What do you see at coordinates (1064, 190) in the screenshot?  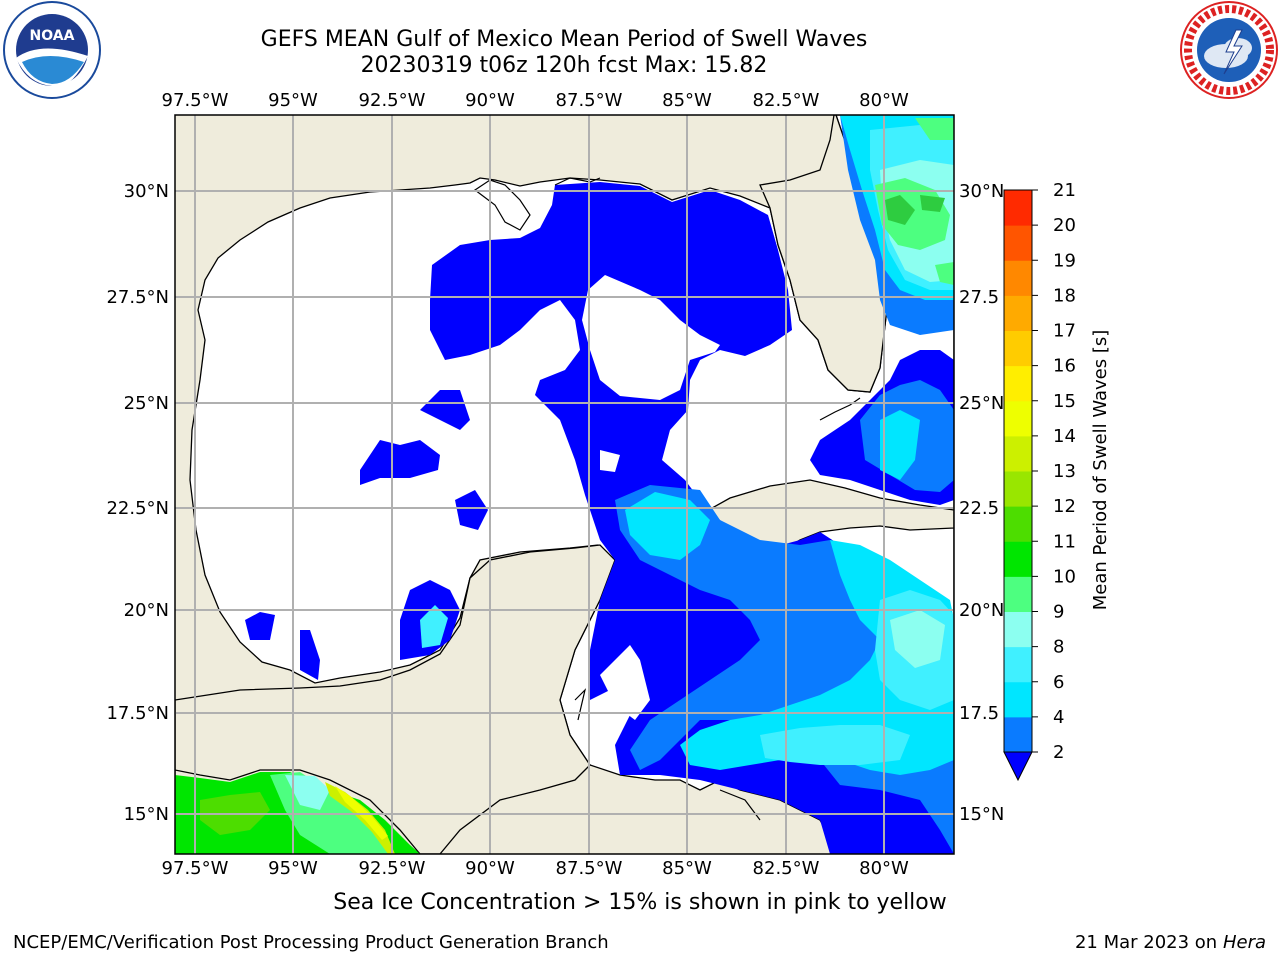 I see `colorbar-tick-label: 21` at bounding box center [1064, 190].